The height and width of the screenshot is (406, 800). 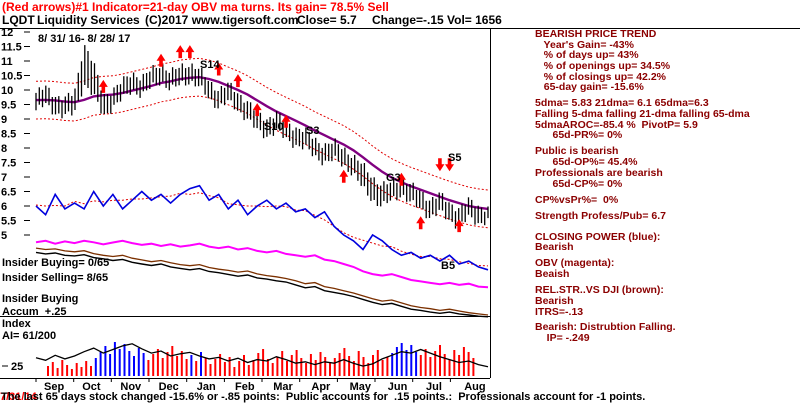 I want to click on accumulation-line, so click(x=262, y=284).